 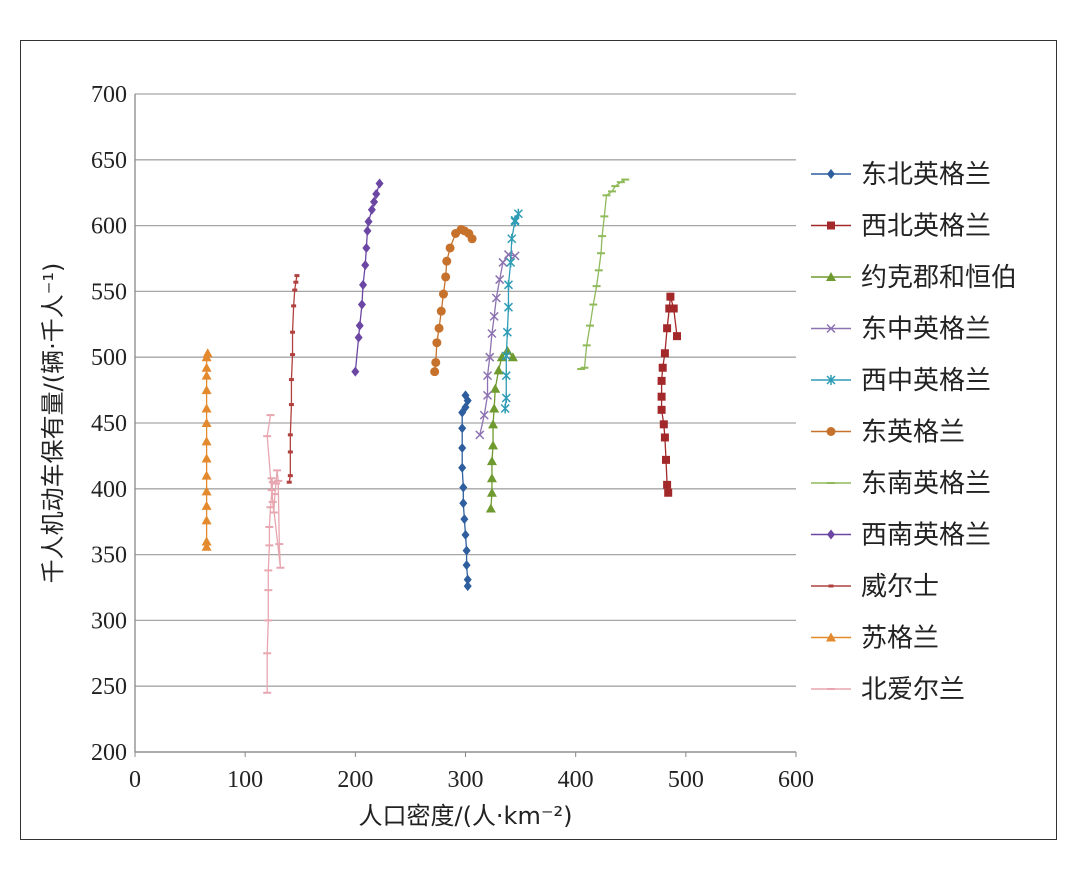 I want to click on legend-label: 西北英格兰, so click(x=926, y=227).